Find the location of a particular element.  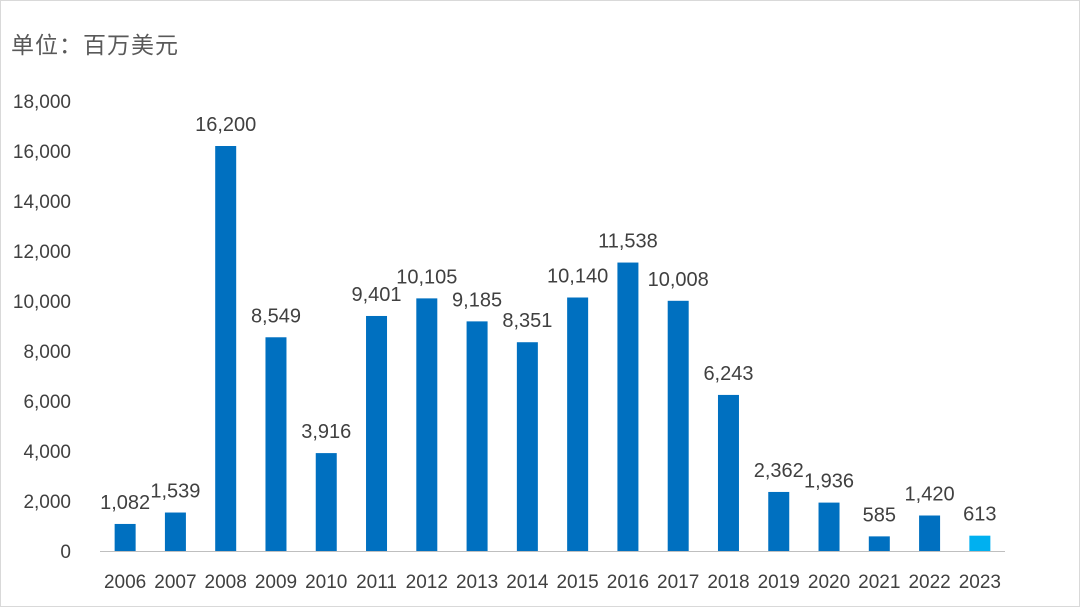

data-label-2009: 8,549 is located at coordinates (276, 316).